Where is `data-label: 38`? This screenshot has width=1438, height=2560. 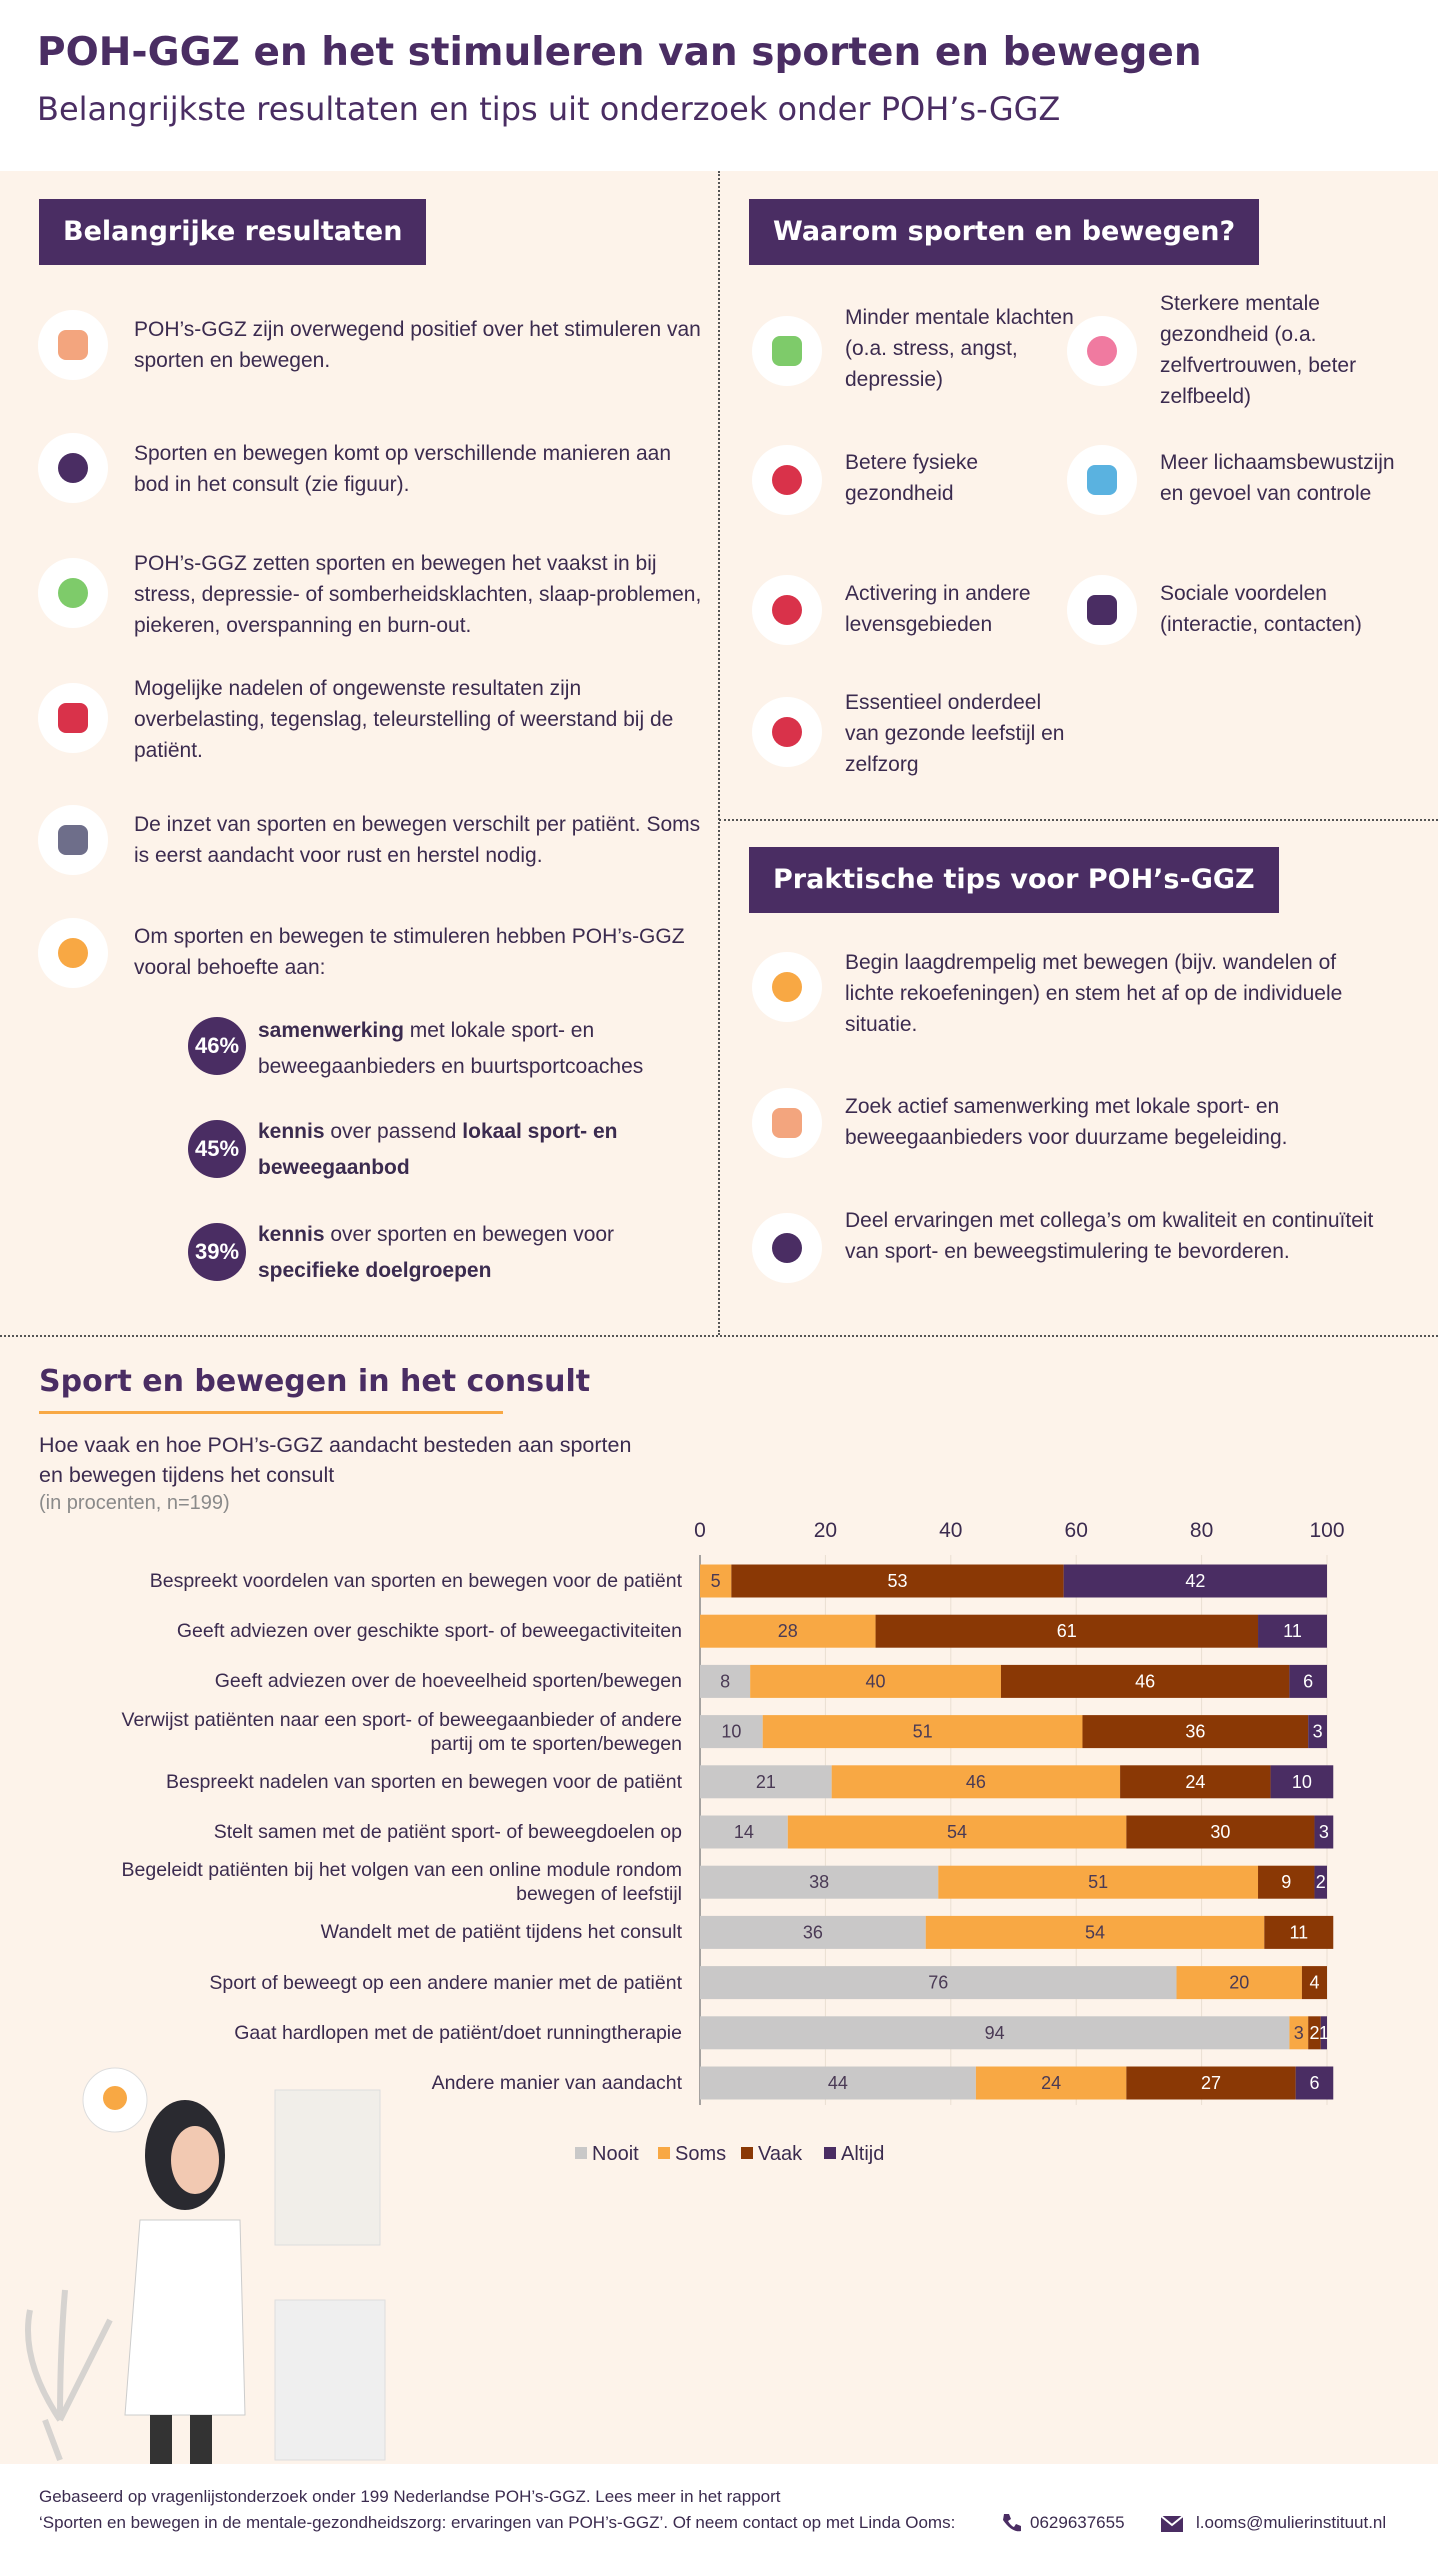
data-label: 38 is located at coordinates (819, 1882).